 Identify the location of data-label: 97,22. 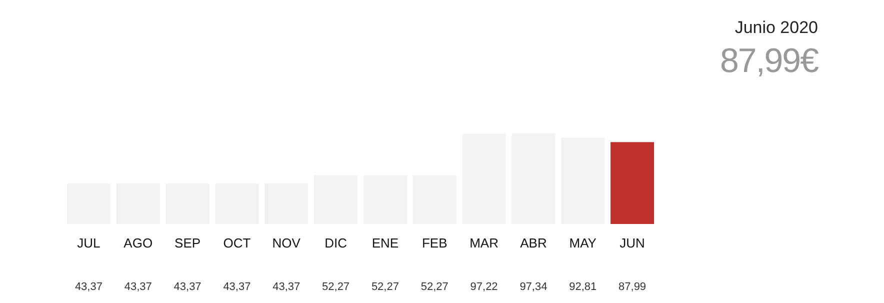
(484, 287).